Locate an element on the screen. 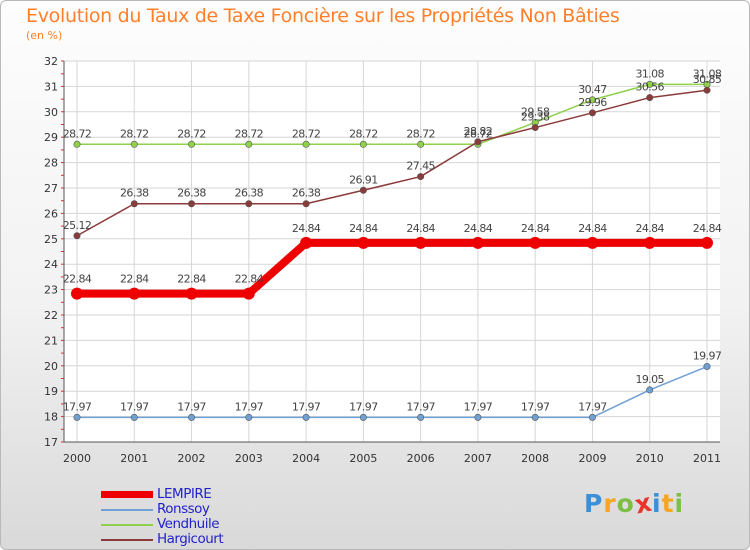  data-label-vendhuile: 30.47 is located at coordinates (592, 89).